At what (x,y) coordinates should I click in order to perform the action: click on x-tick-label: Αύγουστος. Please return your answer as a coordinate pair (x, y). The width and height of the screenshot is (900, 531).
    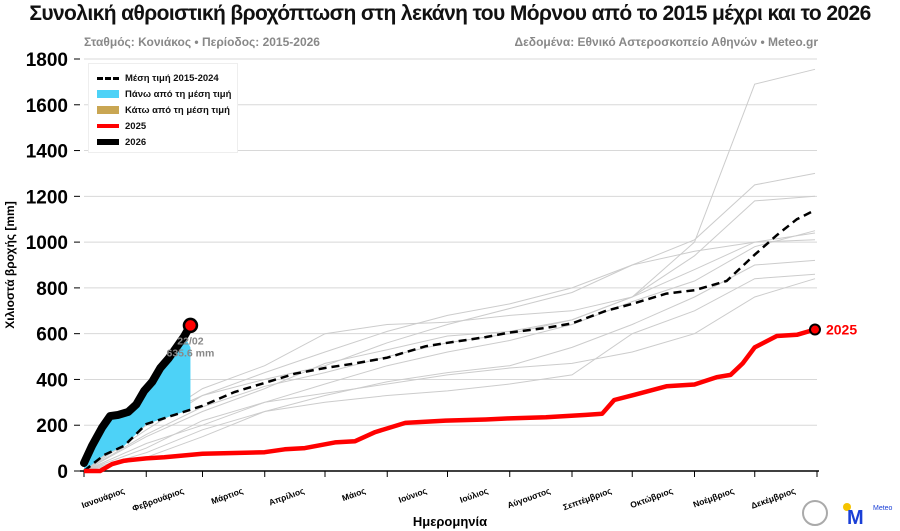
    Looking at the image, I should click on (529, 497).